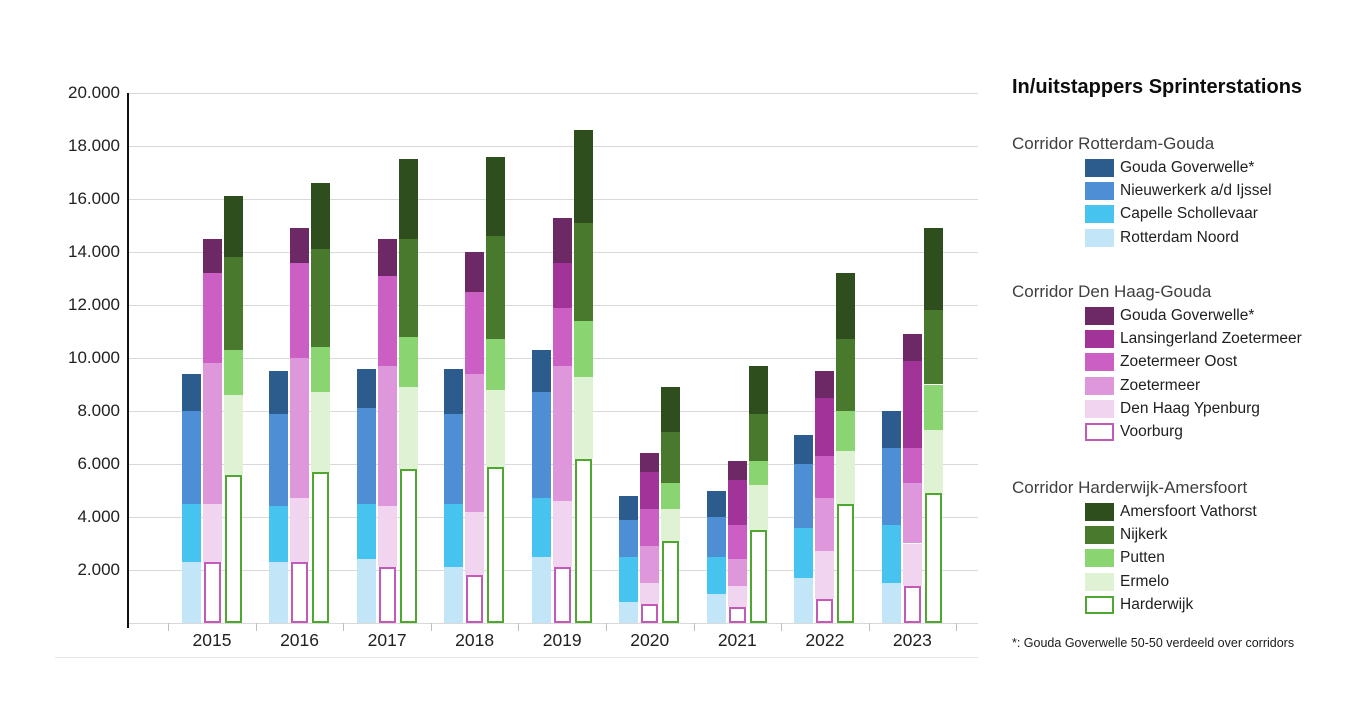 This screenshot has height=721, width=1366. What do you see at coordinates (1157, 87) in the screenshot?
I see `chart-title: In/uitstappers Sprinterstations` at bounding box center [1157, 87].